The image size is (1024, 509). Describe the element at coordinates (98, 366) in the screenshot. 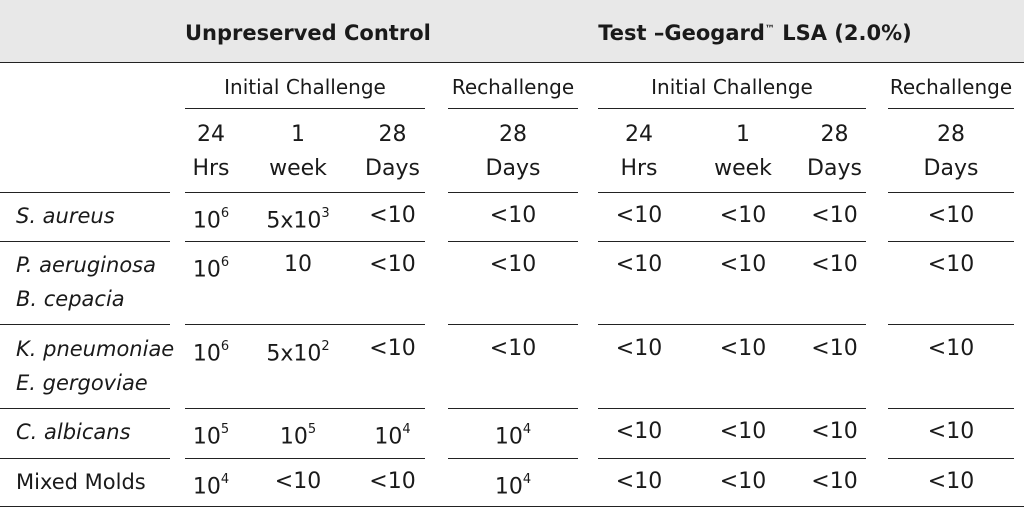

I see `organism-label: K. pneumoniae E. gergoviae` at that location.